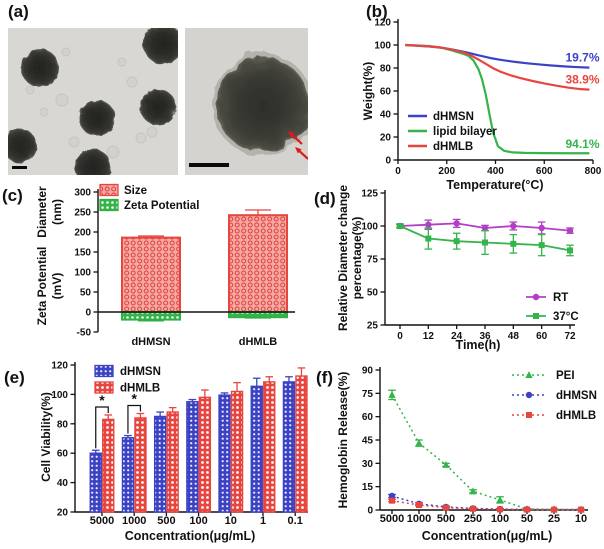 This screenshot has width=604, height=549. I want to click on y-tick-label: 120, so click(382, 23).